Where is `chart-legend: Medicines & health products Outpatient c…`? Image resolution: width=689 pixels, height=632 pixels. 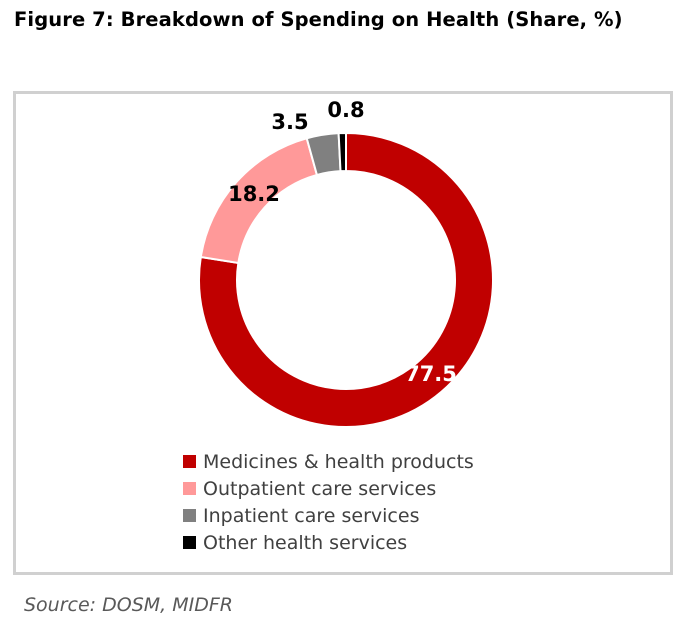
chart-legend: Medicines & health products Outpatient c… is located at coordinates (328, 502).